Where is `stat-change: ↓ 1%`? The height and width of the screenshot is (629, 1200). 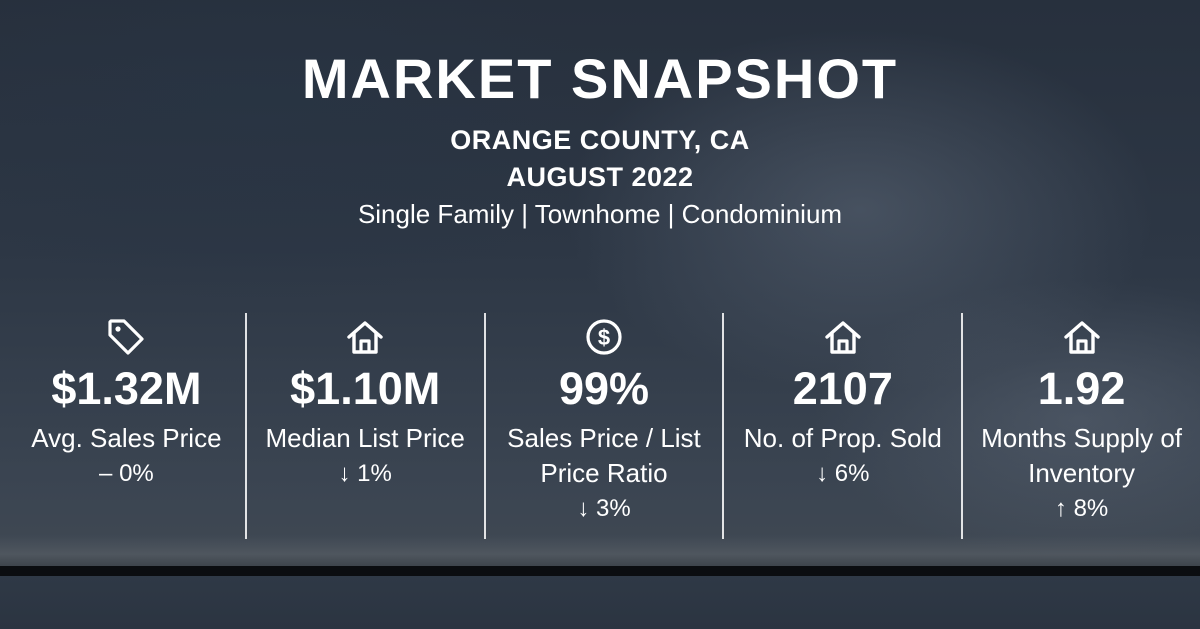 stat-change: ↓ 1% is located at coordinates (365, 473).